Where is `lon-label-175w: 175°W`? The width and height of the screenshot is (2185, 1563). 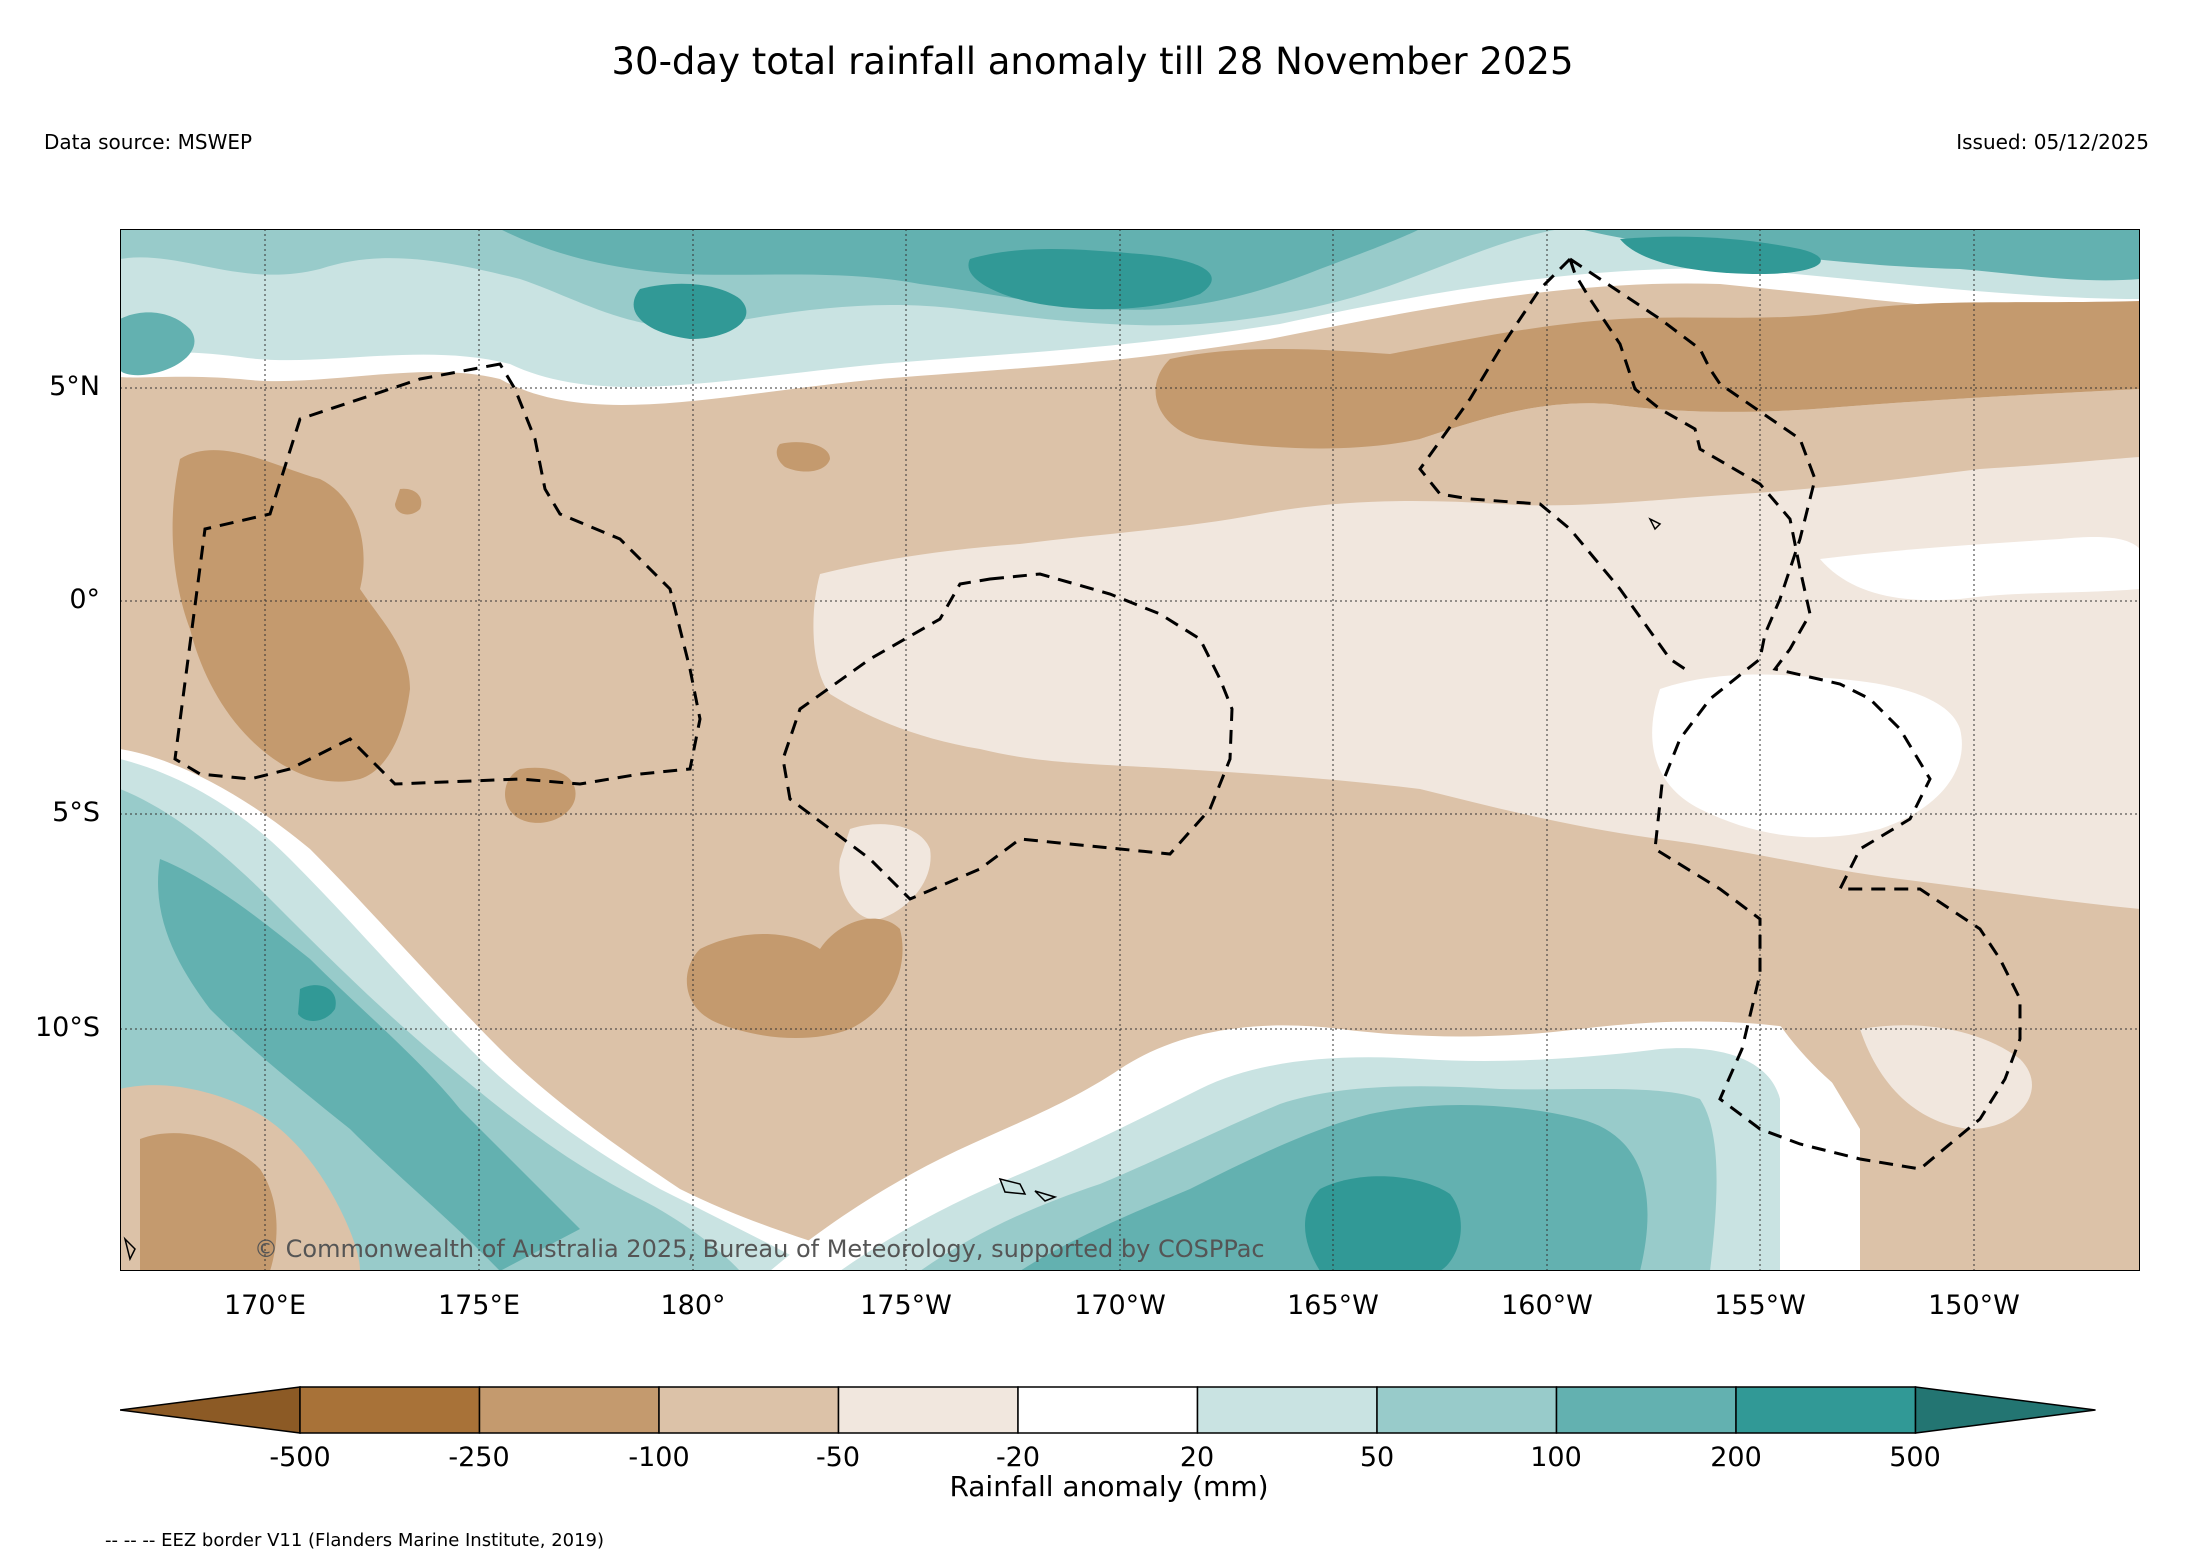
lon-label-175w: 175°W is located at coordinates (906, 1305).